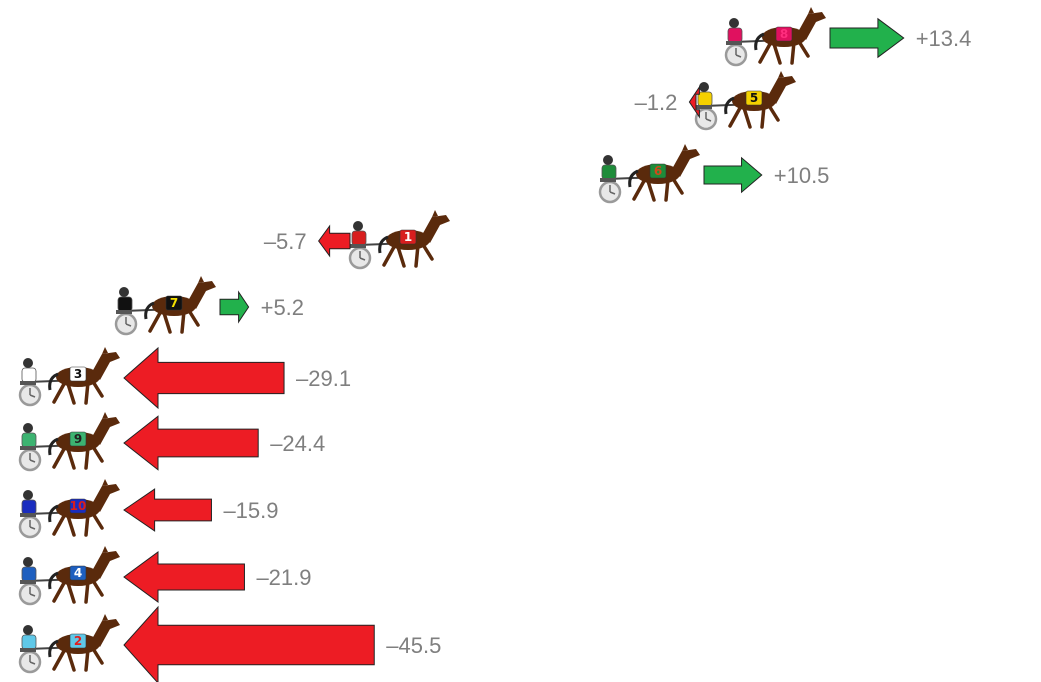  What do you see at coordinates (297, 443) in the screenshot?
I see `change-label: –24.4` at bounding box center [297, 443].